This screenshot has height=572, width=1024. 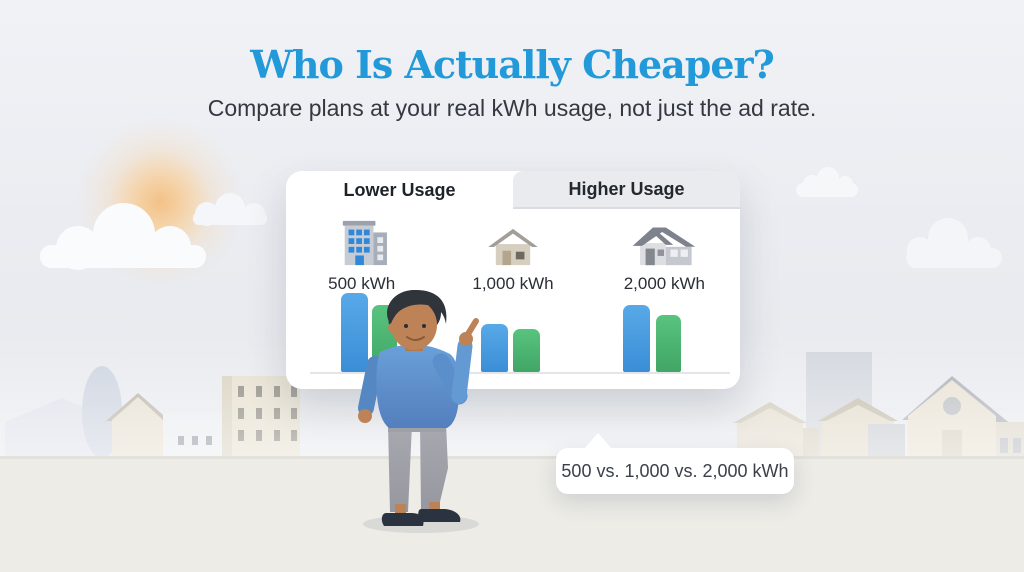 I want to click on person-hair, so click(x=417, y=310).